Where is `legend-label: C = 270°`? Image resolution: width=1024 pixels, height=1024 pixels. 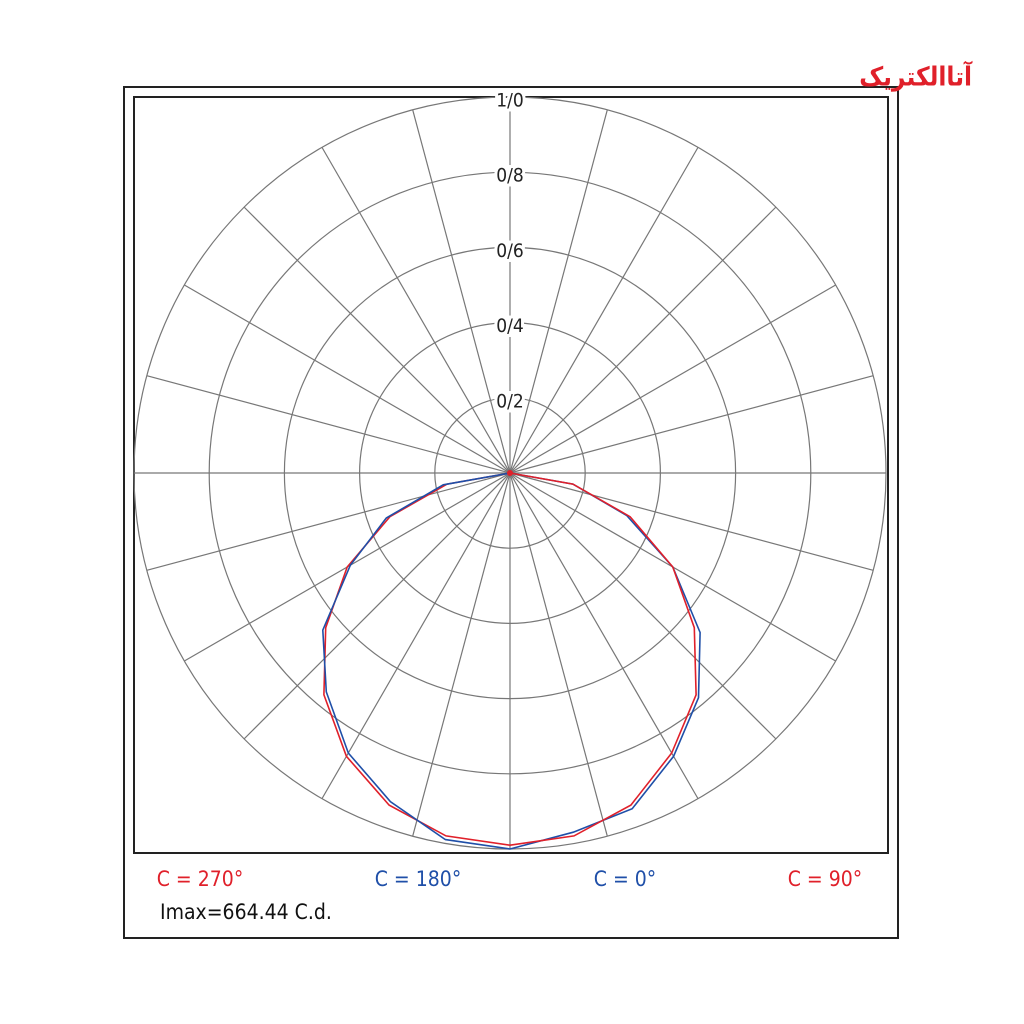 legend-label: C = 270° is located at coordinates (200, 879).